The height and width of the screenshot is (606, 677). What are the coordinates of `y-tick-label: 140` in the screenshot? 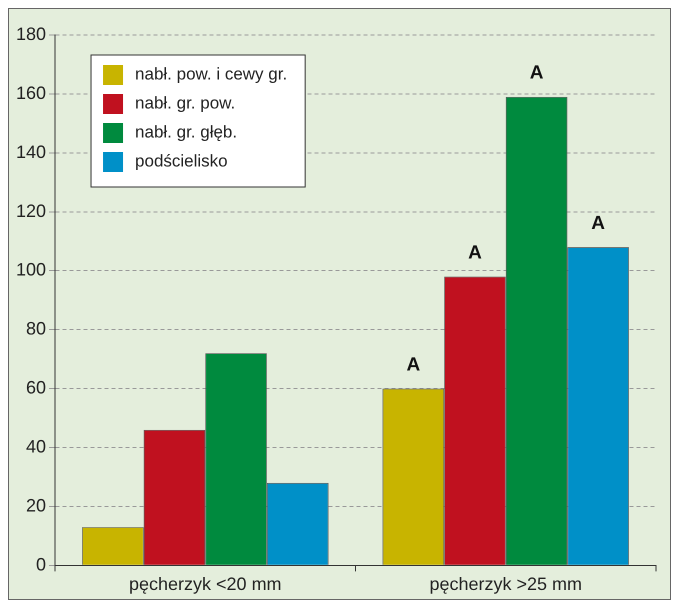 It's located at (31, 152).